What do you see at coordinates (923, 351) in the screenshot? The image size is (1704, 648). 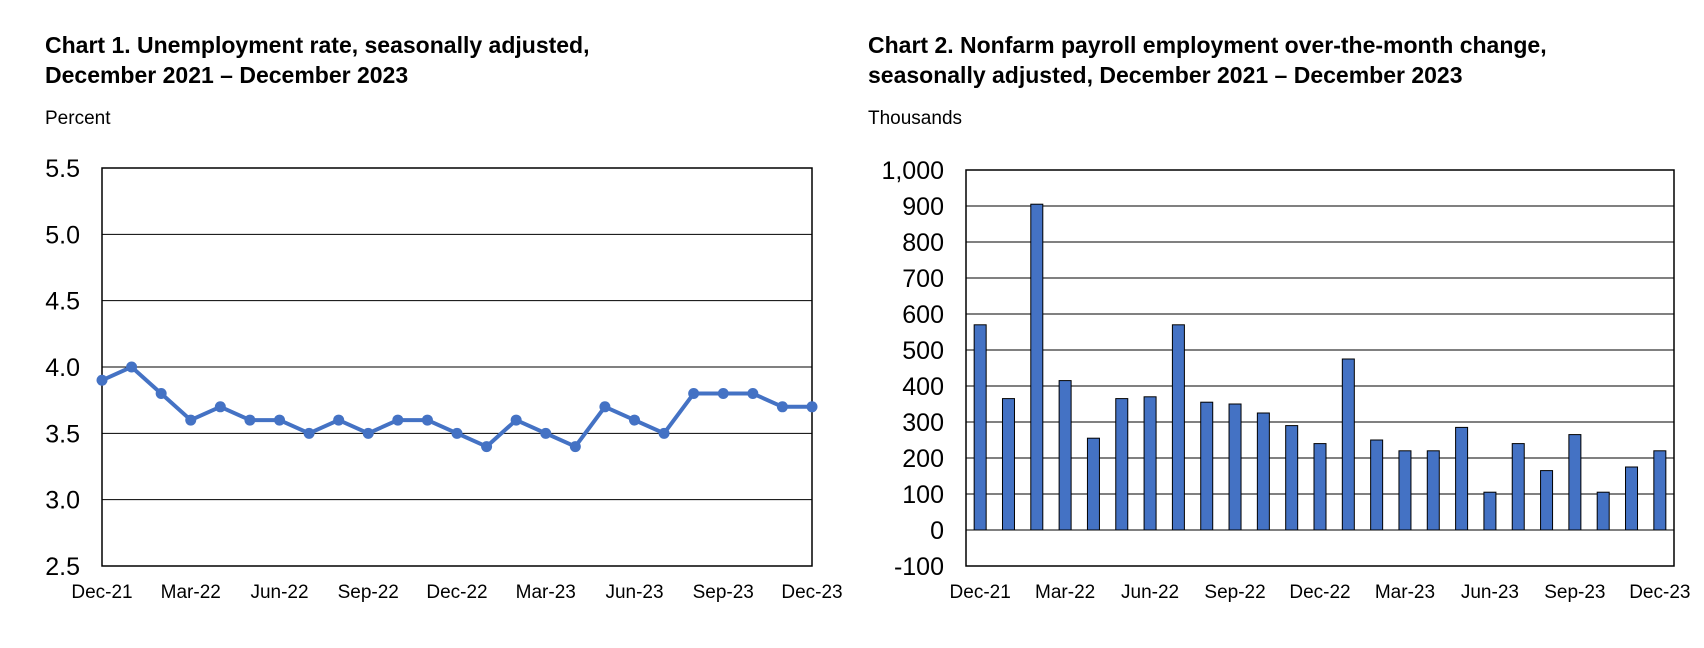 I see `chart-2-y-tick-label: 500` at bounding box center [923, 351].